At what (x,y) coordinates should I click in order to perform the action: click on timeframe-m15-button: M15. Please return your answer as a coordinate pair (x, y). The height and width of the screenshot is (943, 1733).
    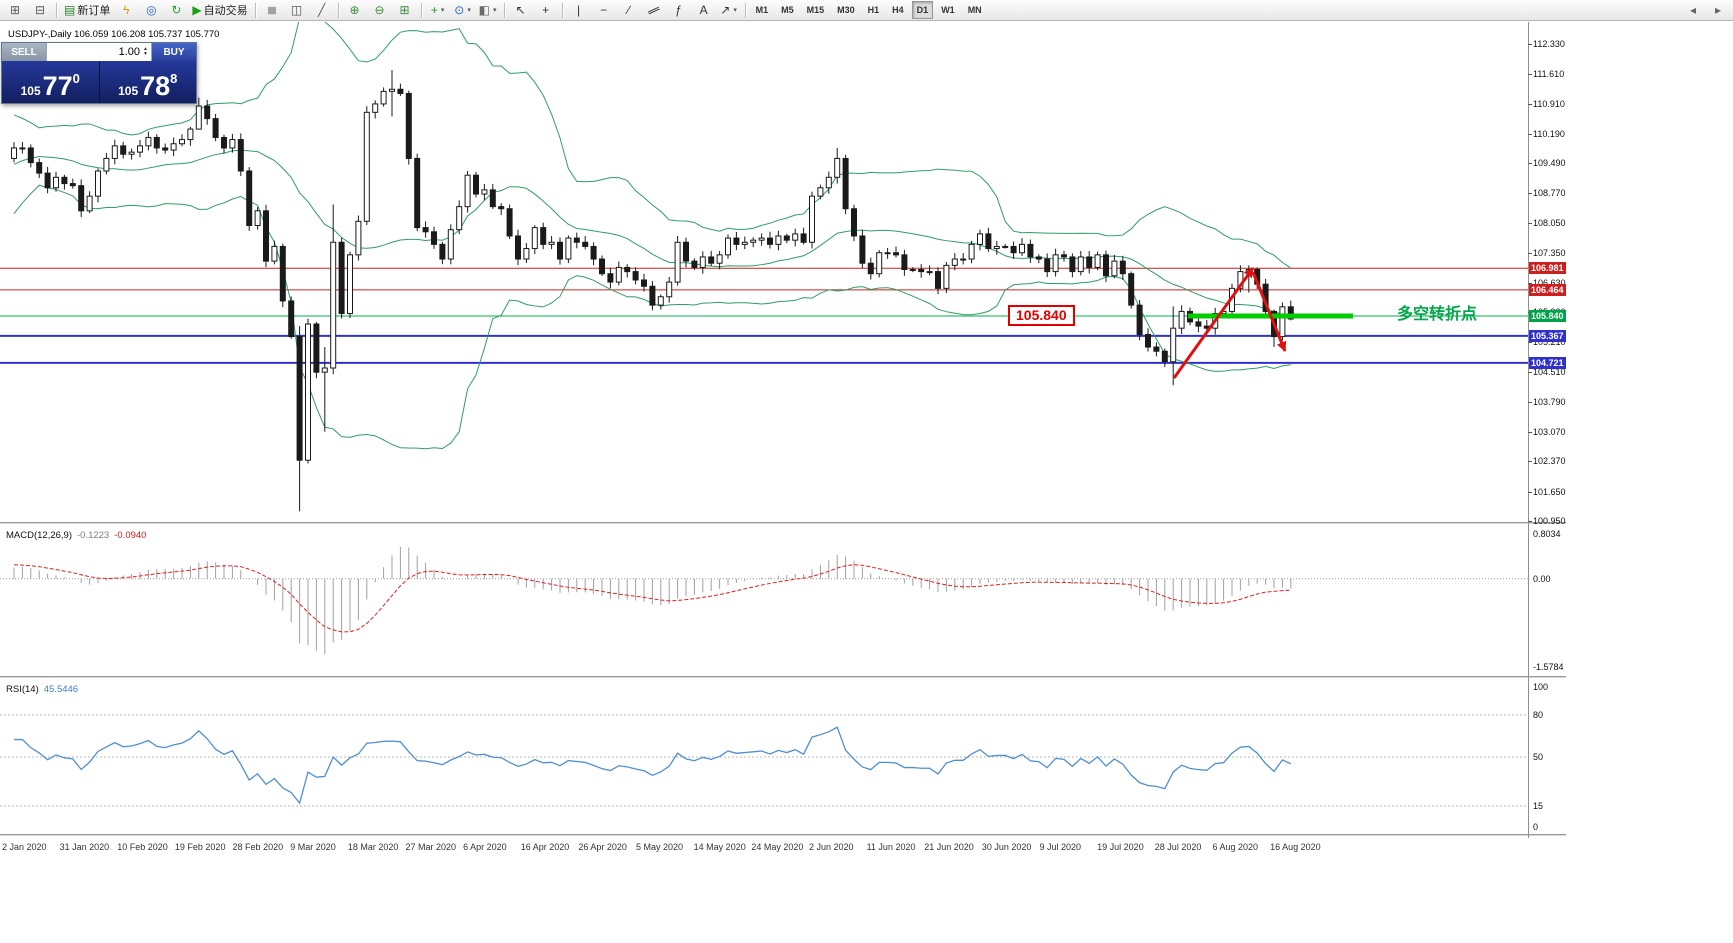
    Looking at the image, I should click on (815, 10).